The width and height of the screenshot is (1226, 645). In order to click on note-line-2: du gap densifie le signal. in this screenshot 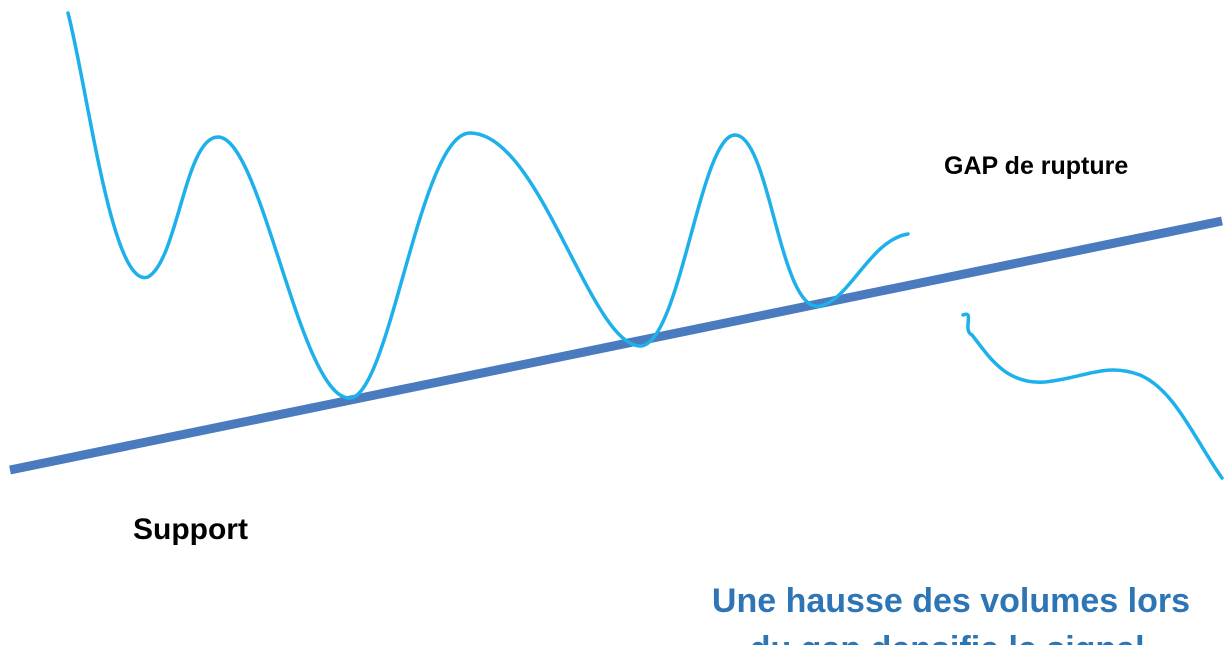, I will do `click(854, 635)`.